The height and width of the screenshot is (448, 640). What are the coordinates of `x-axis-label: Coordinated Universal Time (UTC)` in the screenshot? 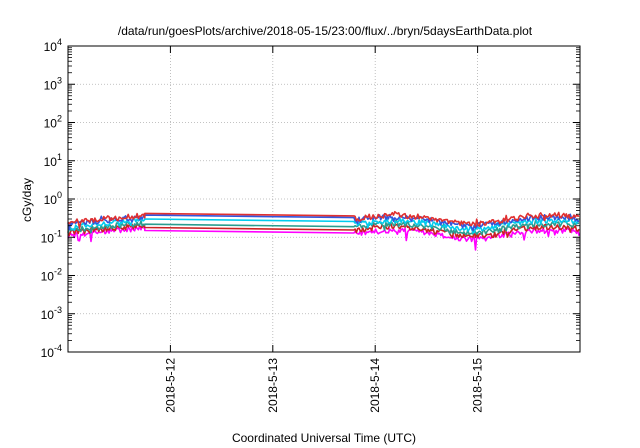 It's located at (324, 438).